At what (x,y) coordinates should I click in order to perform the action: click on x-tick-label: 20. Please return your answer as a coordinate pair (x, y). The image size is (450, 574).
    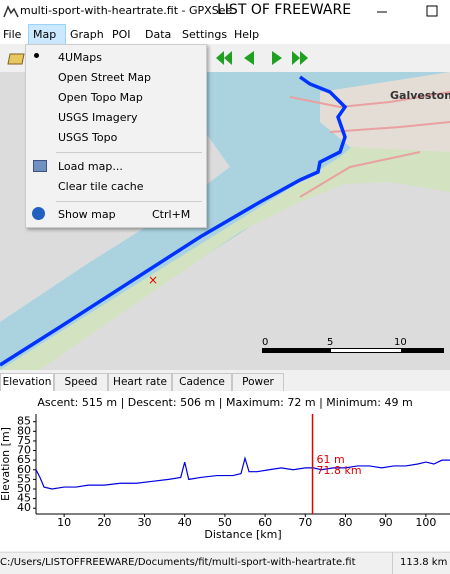
    Looking at the image, I should click on (104, 522).